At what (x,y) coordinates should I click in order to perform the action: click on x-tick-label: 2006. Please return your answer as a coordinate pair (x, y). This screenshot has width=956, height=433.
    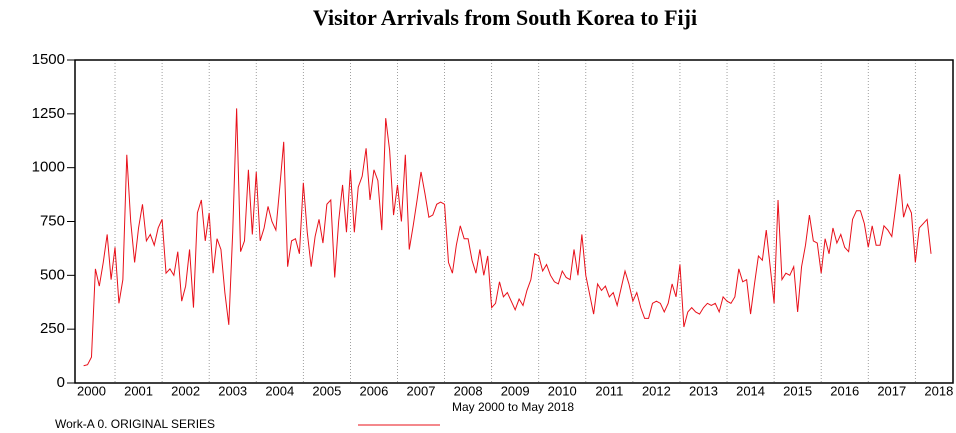
    Looking at the image, I should click on (373, 390).